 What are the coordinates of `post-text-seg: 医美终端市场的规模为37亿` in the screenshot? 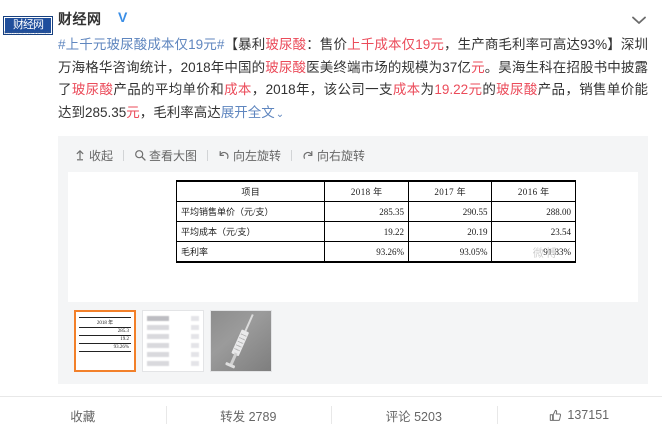 It's located at (389, 67).